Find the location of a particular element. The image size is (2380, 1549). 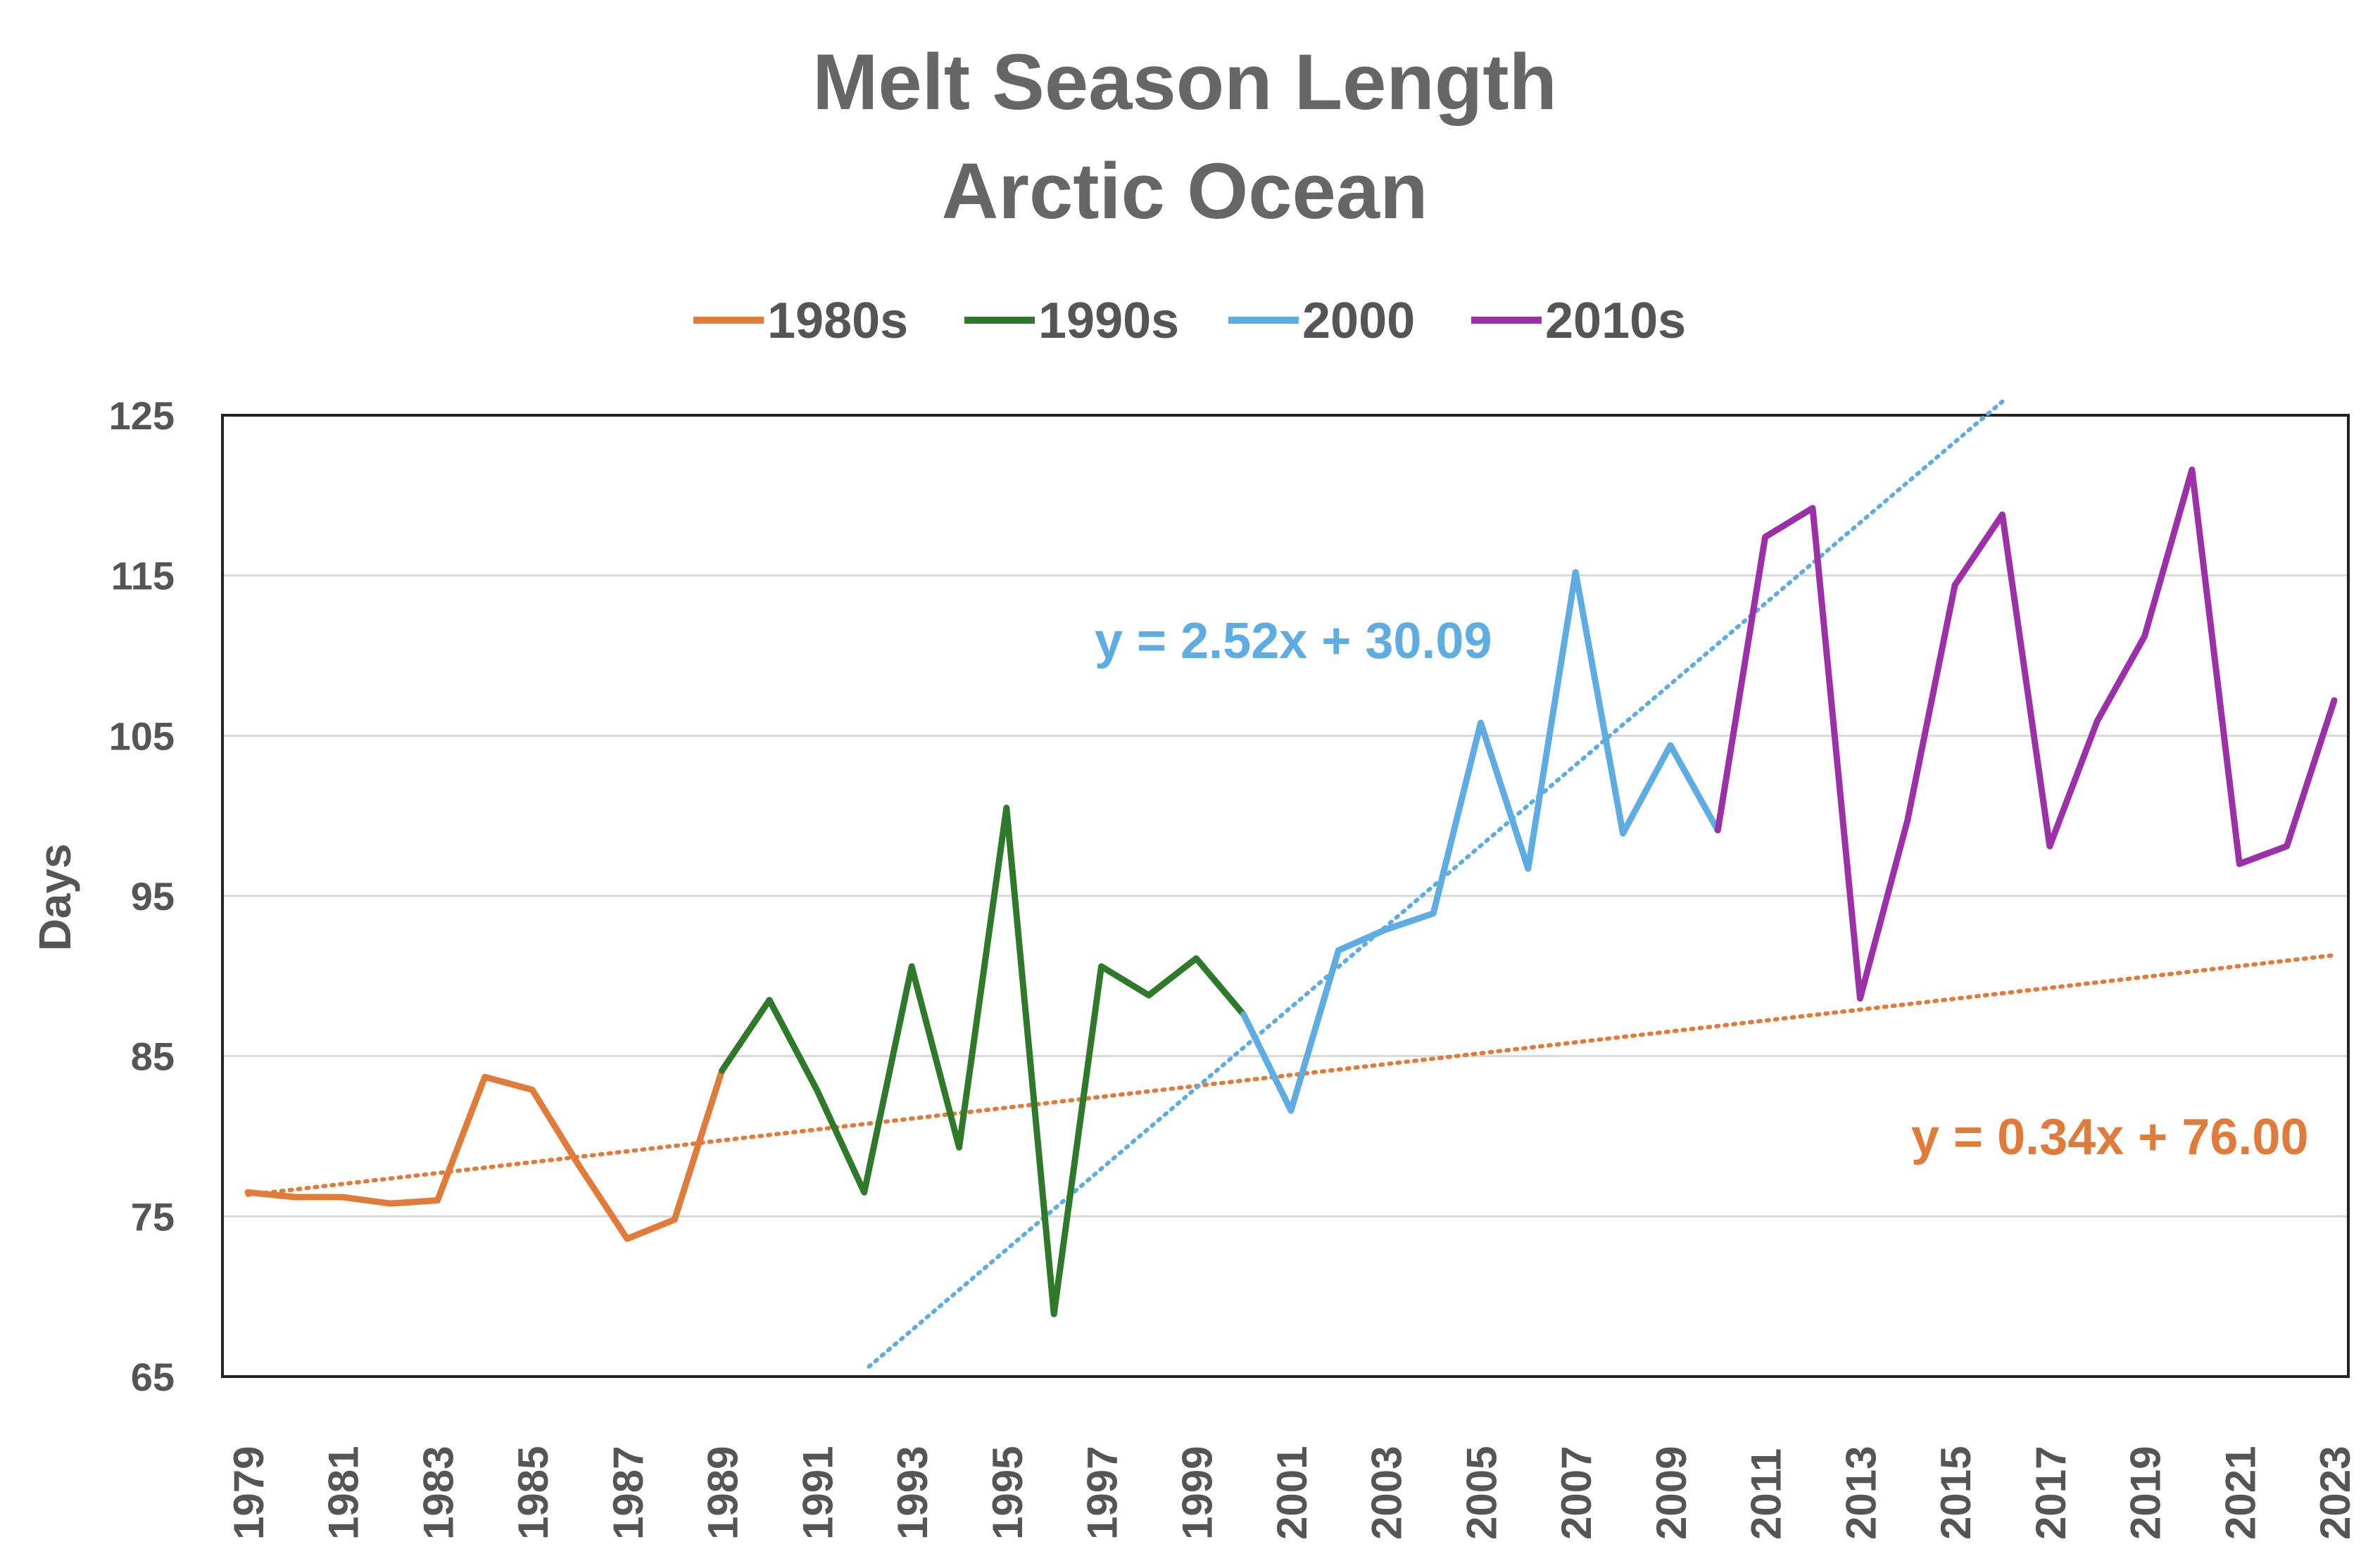

x-tick-label: 2015 is located at coordinates (1956, 1493).